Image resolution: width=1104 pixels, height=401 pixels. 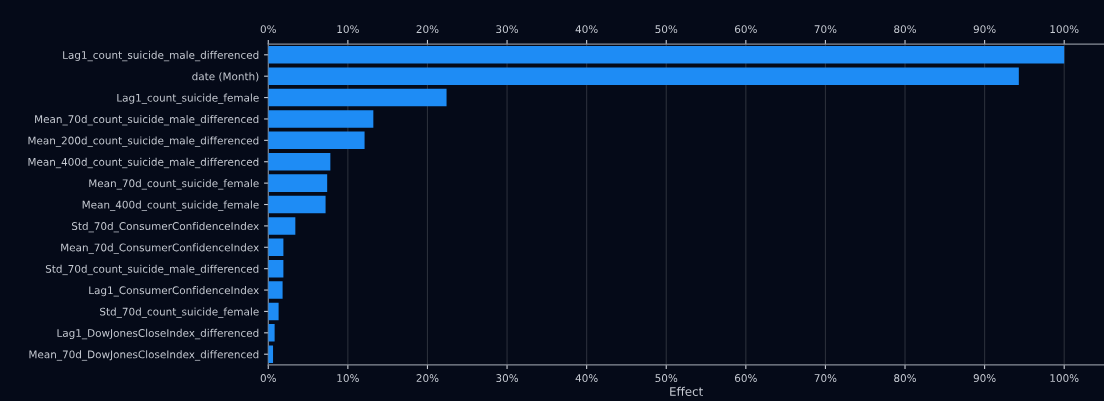 I want to click on x-tick-label: 50%, so click(x=666, y=378).